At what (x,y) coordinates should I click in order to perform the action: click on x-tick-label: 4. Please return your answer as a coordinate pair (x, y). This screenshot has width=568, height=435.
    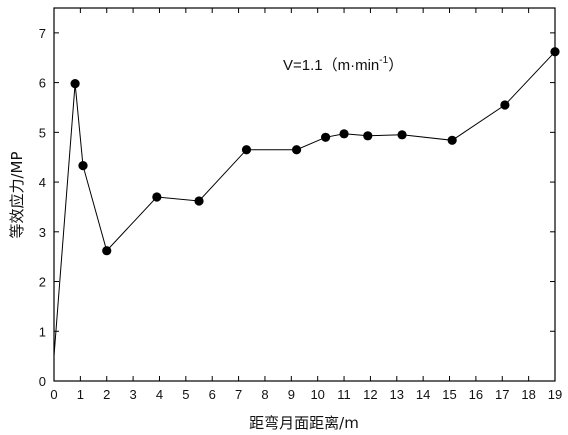
    Looking at the image, I should click on (159, 394).